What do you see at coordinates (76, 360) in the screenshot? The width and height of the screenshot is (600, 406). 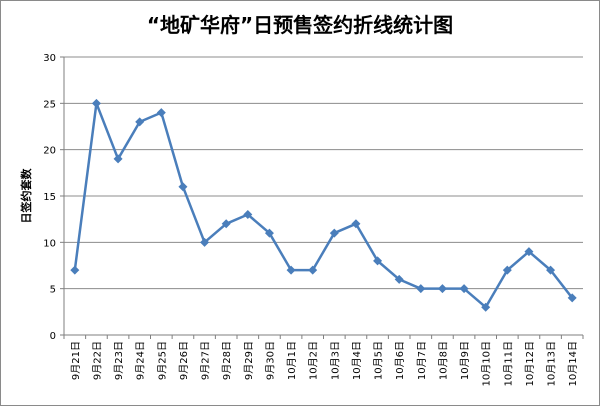 I see `x-tick-label: 9月21日` at bounding box center [76, 360].